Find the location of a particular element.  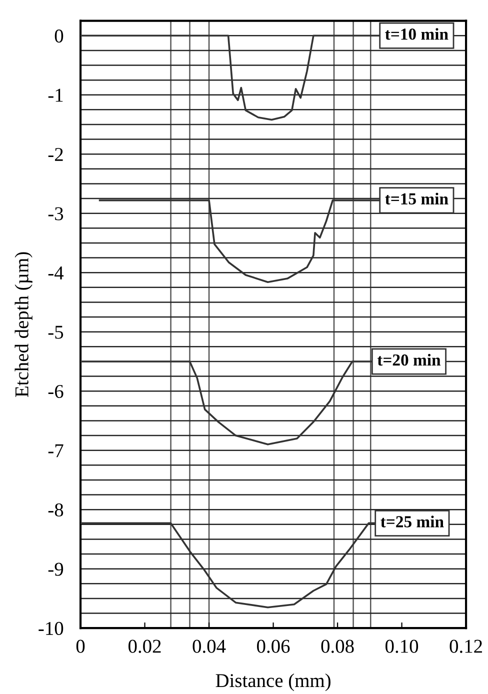

y-tick-label: -6 is located at coordinates (56, 391).